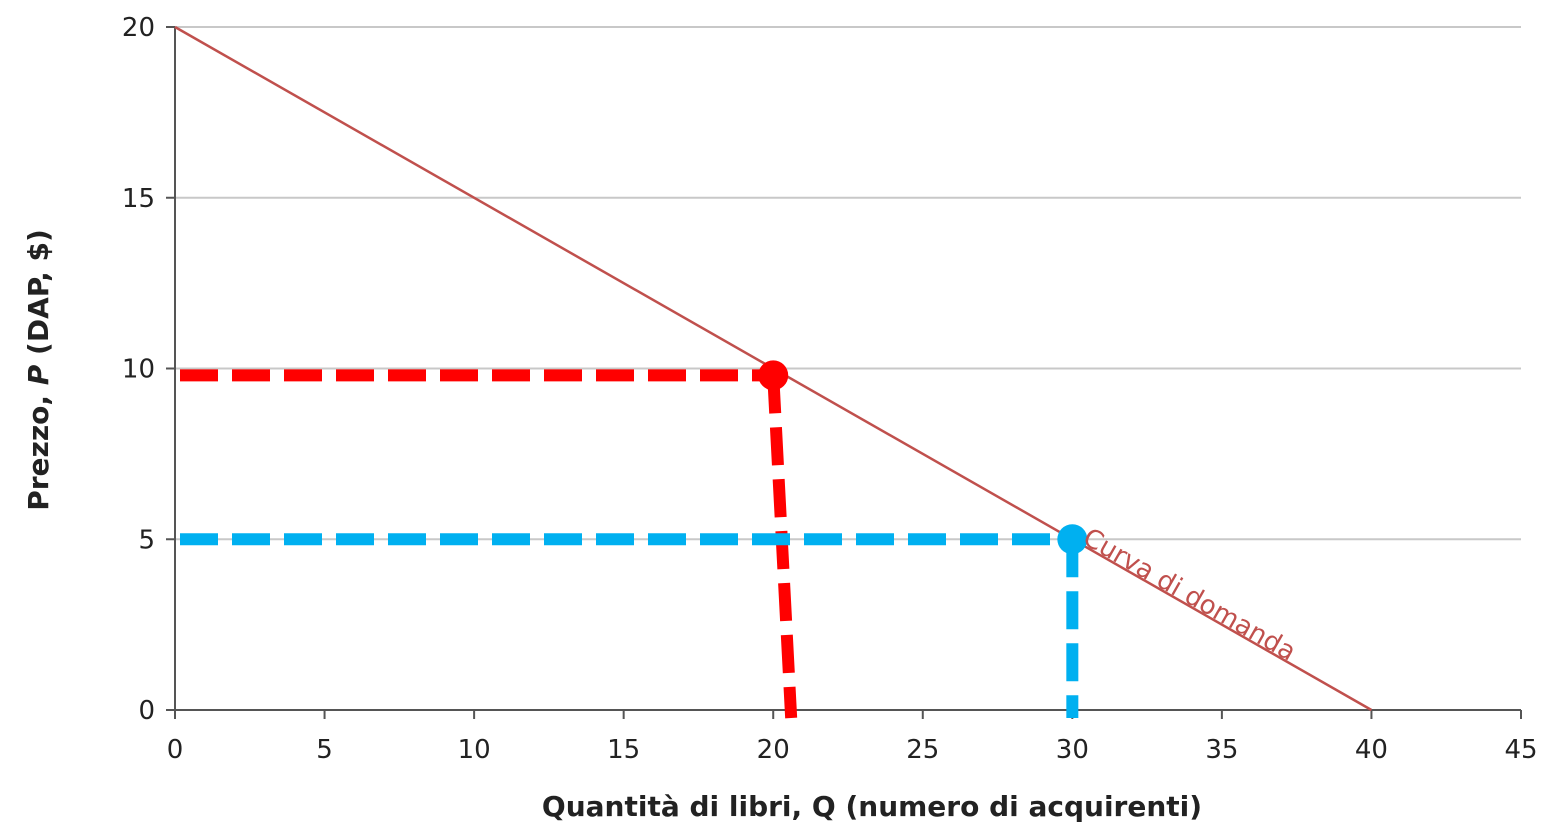  I want to click on x-tick-label: 0, so click(175, 750).